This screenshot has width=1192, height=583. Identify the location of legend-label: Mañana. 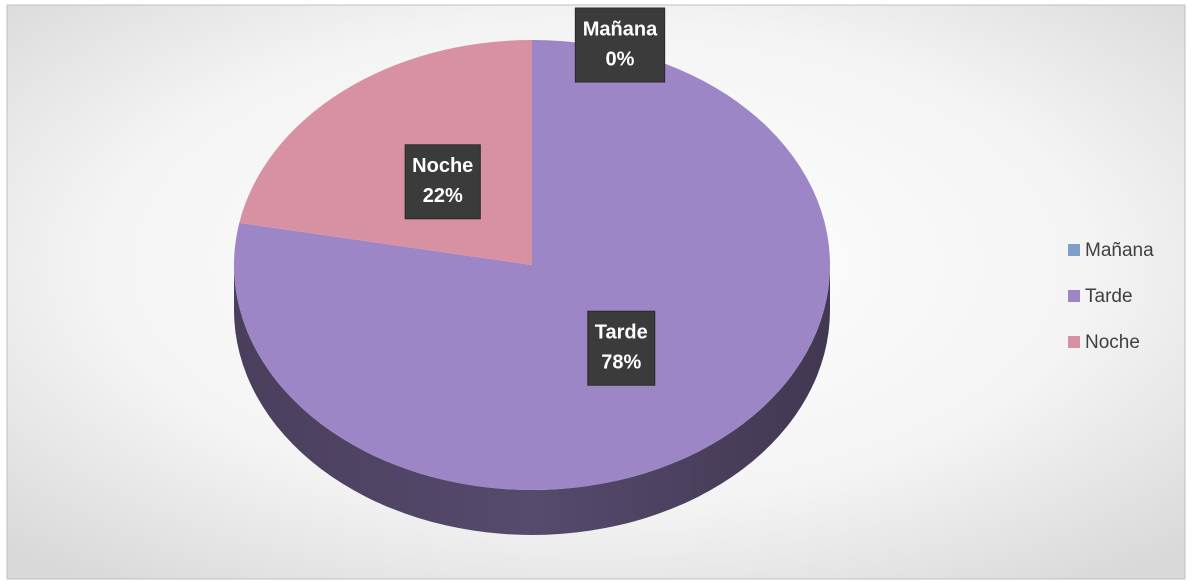
(1119, 250).